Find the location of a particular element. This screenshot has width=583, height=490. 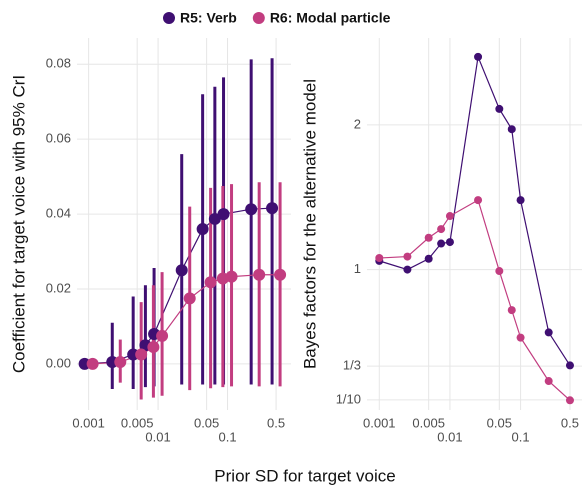

y-tick-label: 1/10 is located at coordinates (348, 398).